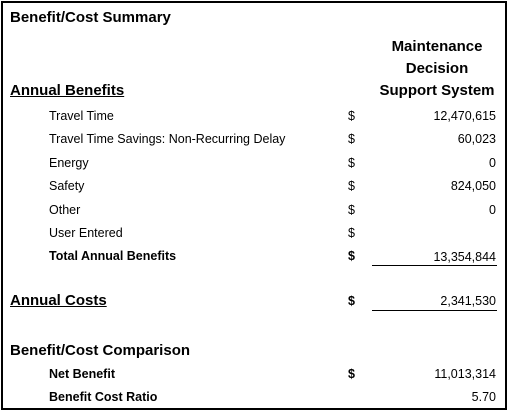  What do you see at coordinates (67, 186) in the screenshot?
I see `row-label: Safety` at bounding box center [67, 186].